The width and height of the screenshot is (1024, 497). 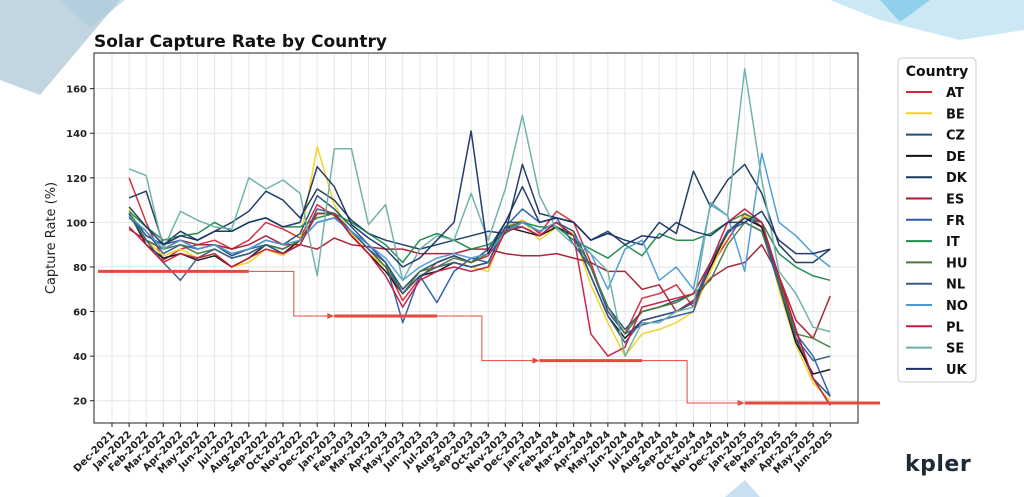 What do you see at coordinates (80, 402) in the screenshot?
I see `y-tick-label: 20` at bounding box center [80, 402].